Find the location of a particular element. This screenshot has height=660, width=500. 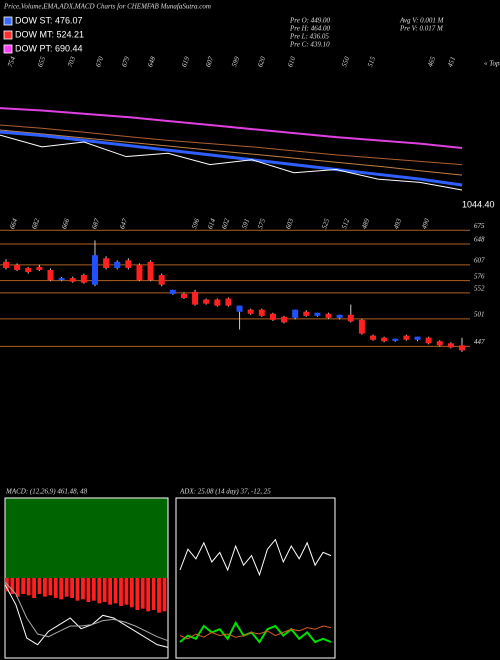

info-text: Pre V: 0.017 M is located at coordinates (421, 29).